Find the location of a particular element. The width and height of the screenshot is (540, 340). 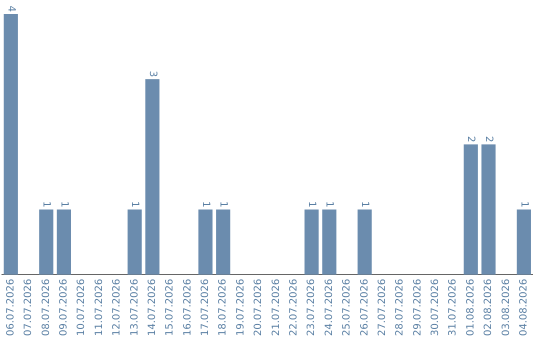

x-tick-label: 13.07.2026 is located at coordinates (134, 307).